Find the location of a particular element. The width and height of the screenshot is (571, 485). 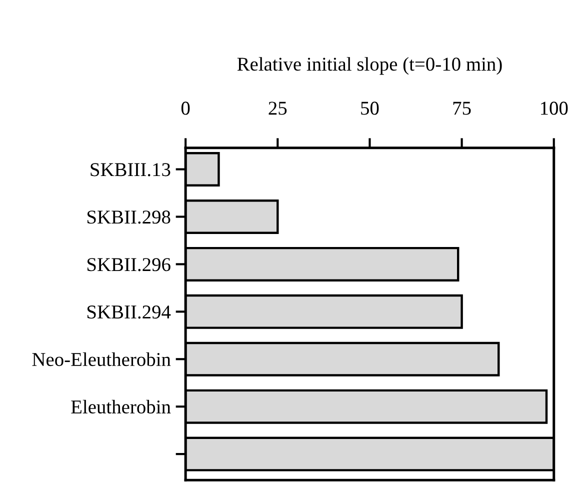

x-tick-label: 75 is located at coordinates (462, 108).